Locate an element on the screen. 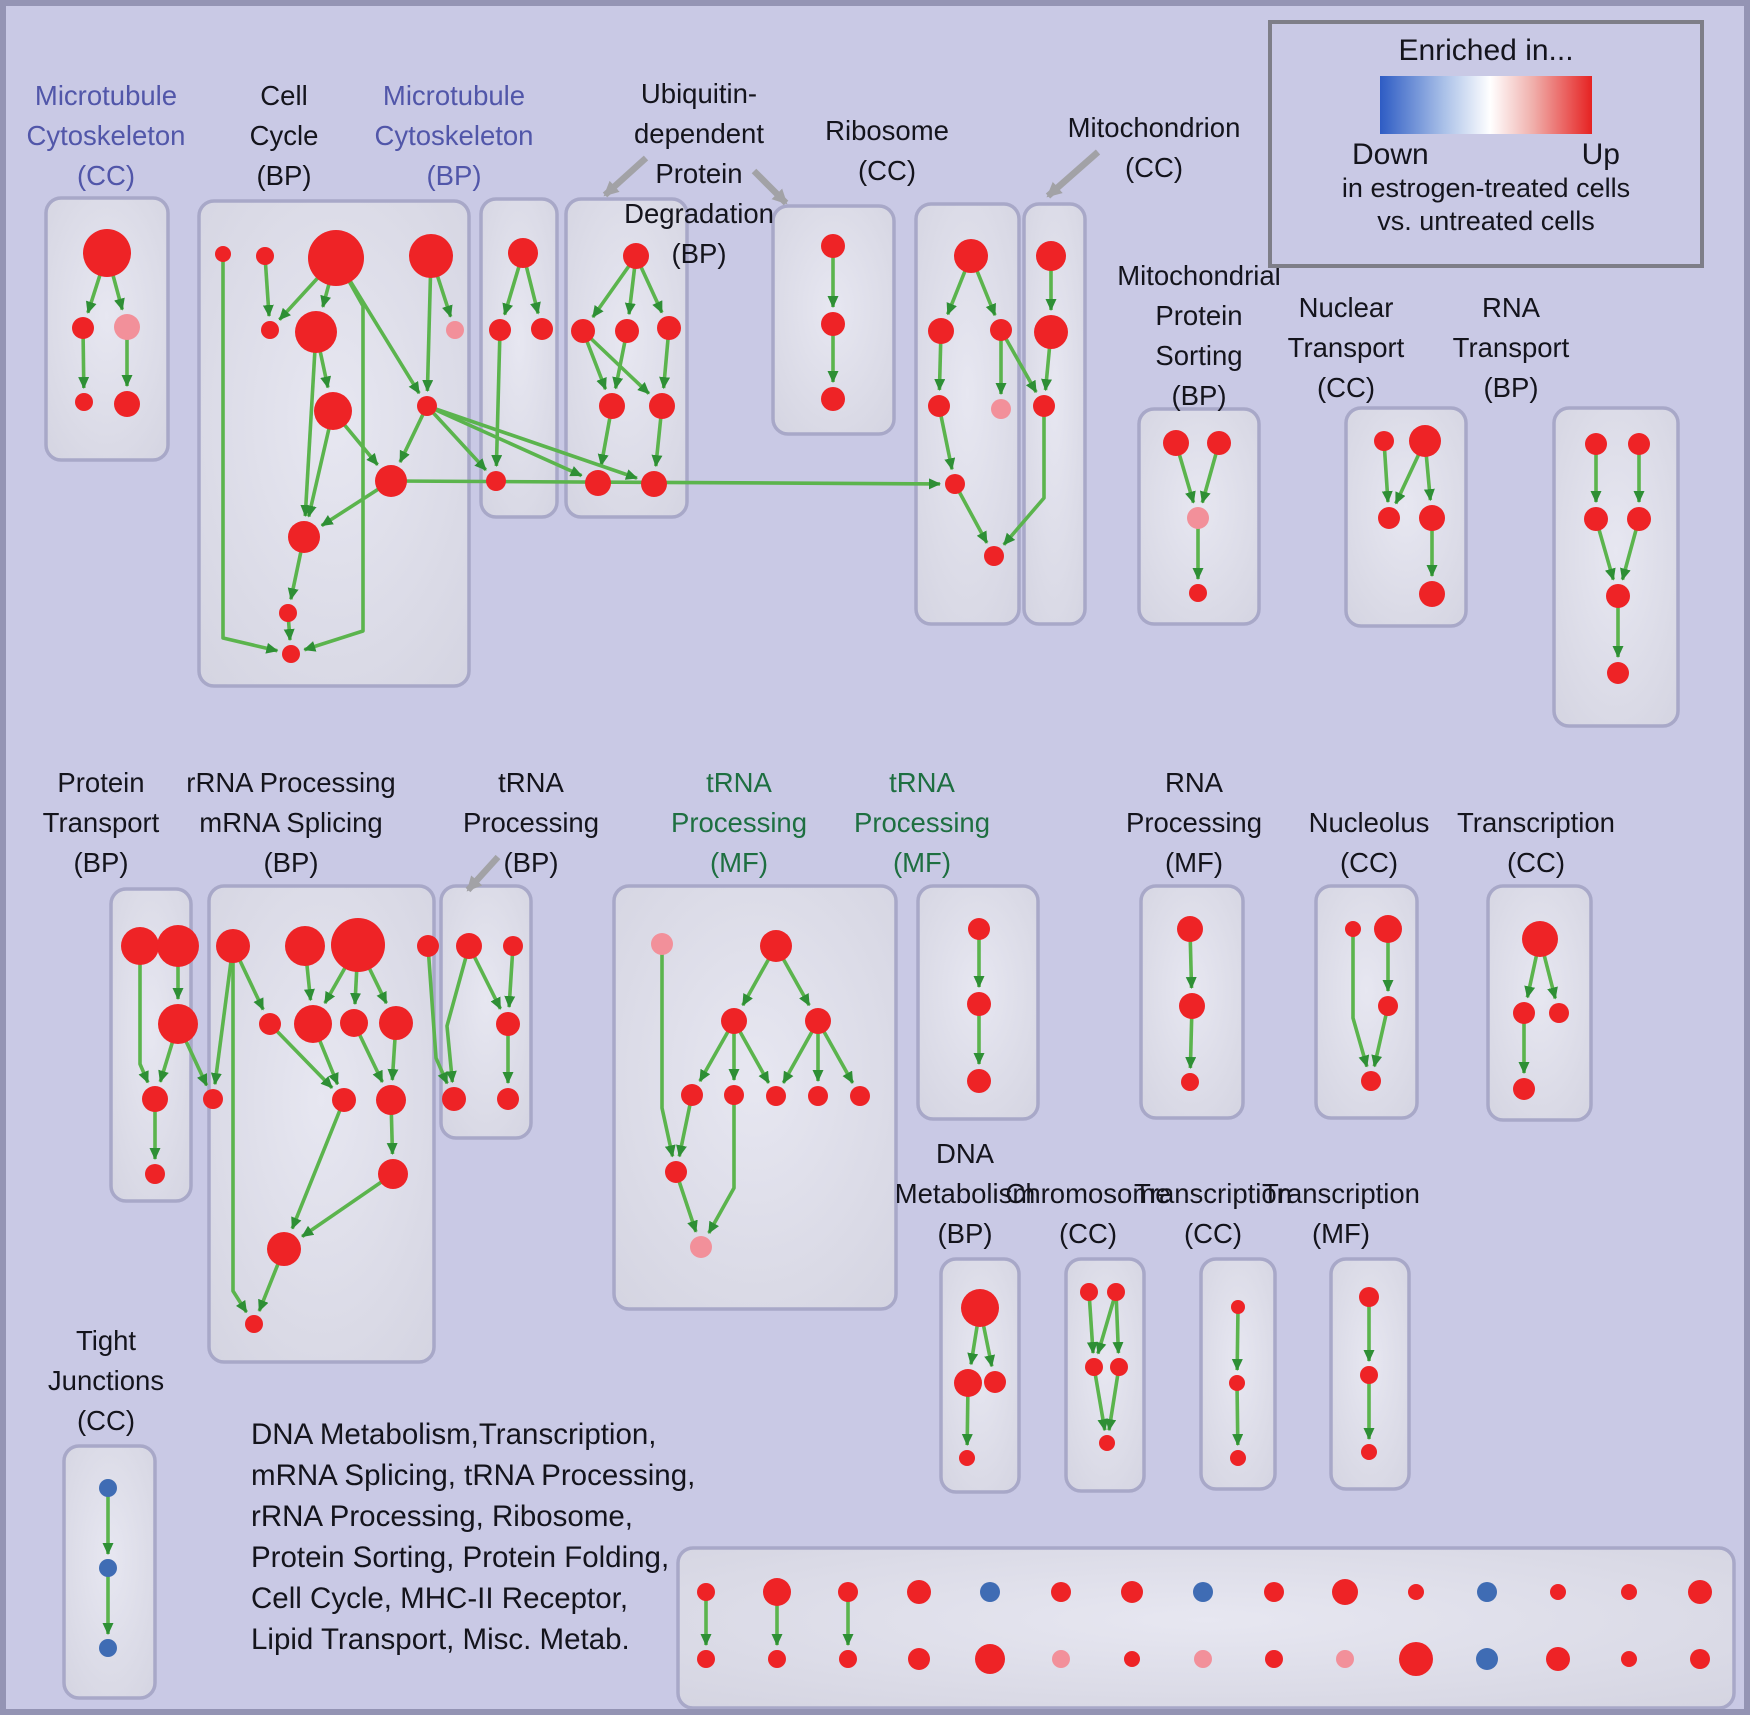 The width and height of the screenshot is (1750, 1715). summary-line: Lipid Transport, Misc. Metab. is located at coordinates (440, 1639).